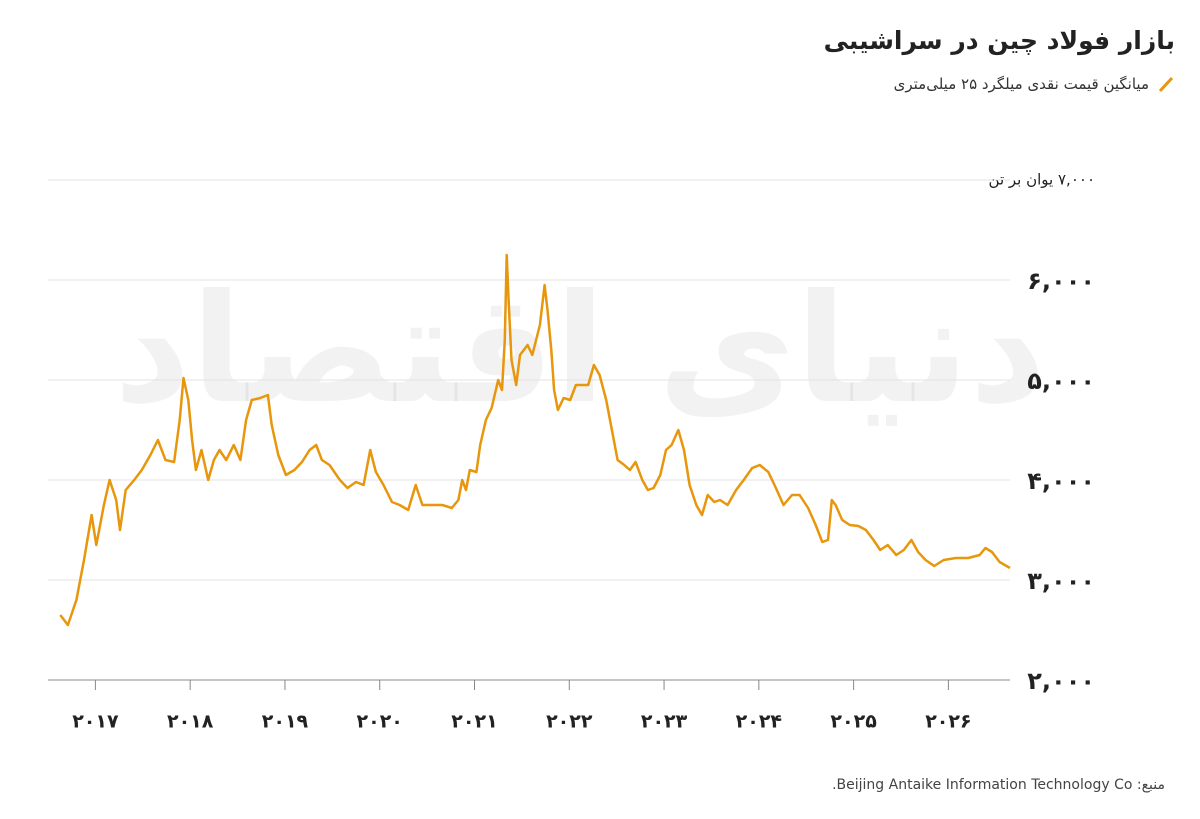 The height and width of the screenshot is (819, 1200). Describe the element at coordinates (1021, 84) in the screenshot. I see `legend-label: میانگین قیمت نقدی میلگرد ۲۵ میلی‌متری` at that location.